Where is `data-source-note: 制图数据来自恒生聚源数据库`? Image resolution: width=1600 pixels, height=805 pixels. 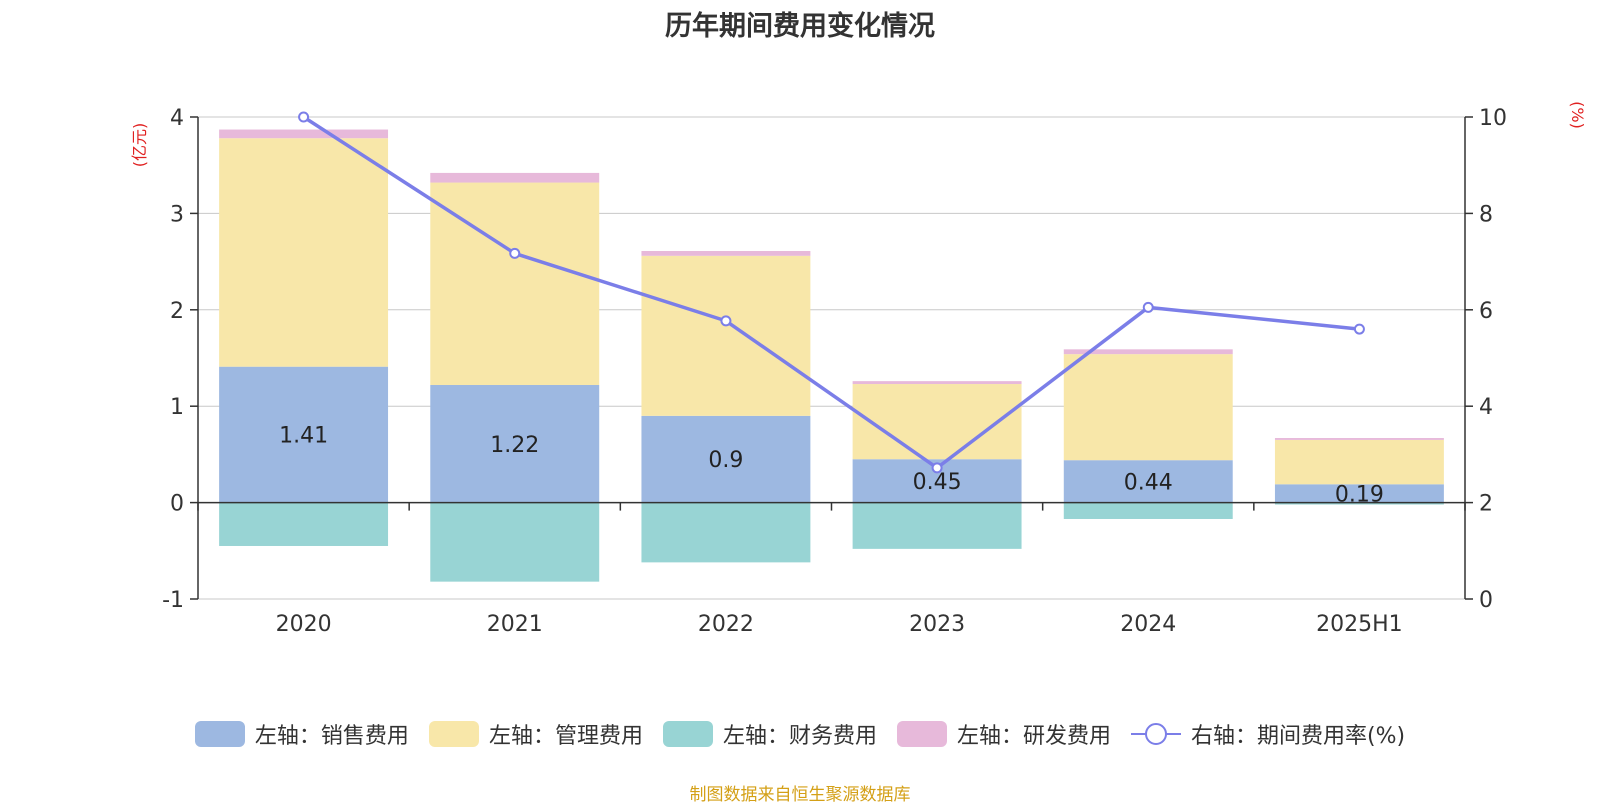
data-source-note: 制图数据来自恒生聚源数据库 is located at coordinates (800, 795).